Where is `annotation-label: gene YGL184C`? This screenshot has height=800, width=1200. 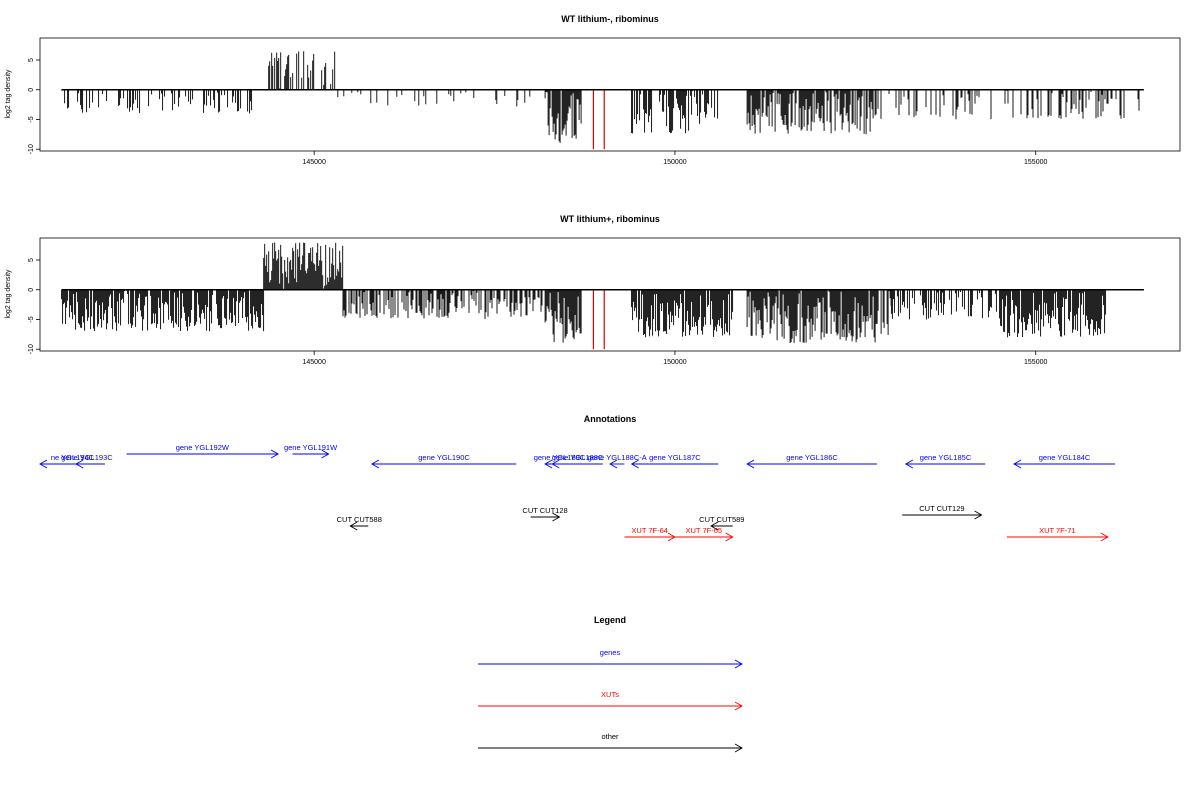
annotation-label: gene YGL184C is located at coordinates (1065, 457).